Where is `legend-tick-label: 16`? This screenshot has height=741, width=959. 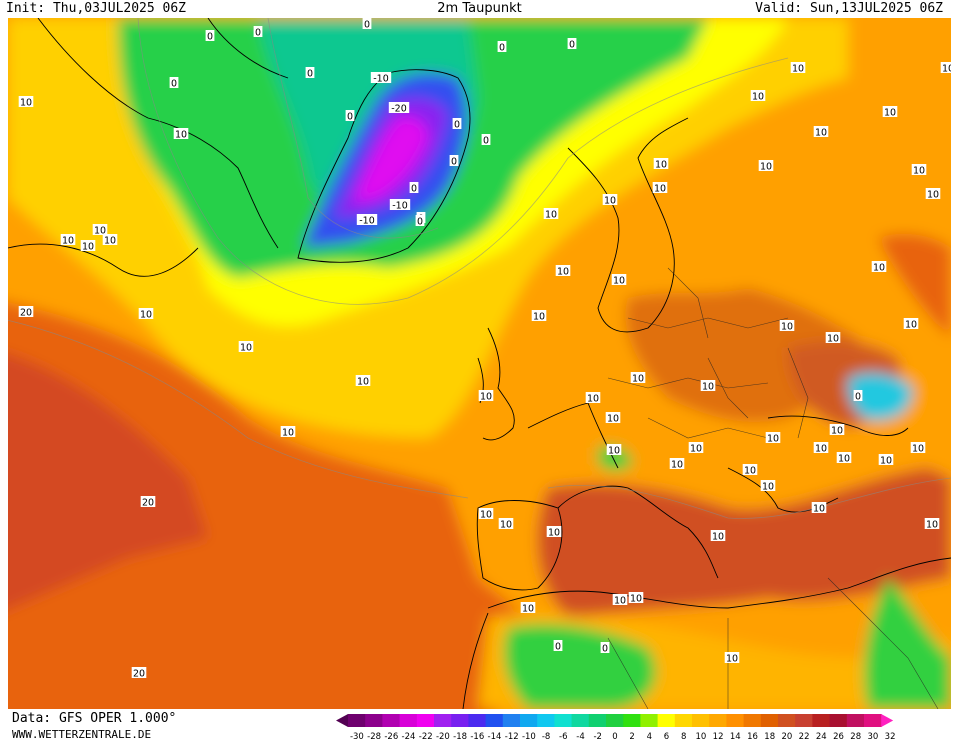 legend-tick-label: 16 is located at coordinates (752, 736).